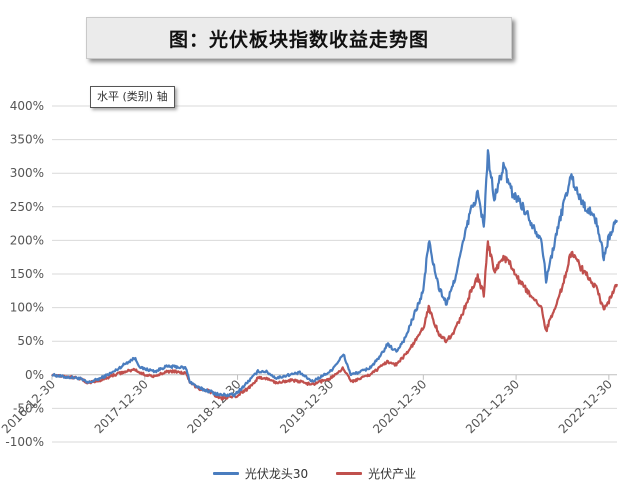  What do you see at coordinates (27, 308) in the screenshot?
I see `y-tick-label: 100%` at bounding box center [27, 308].